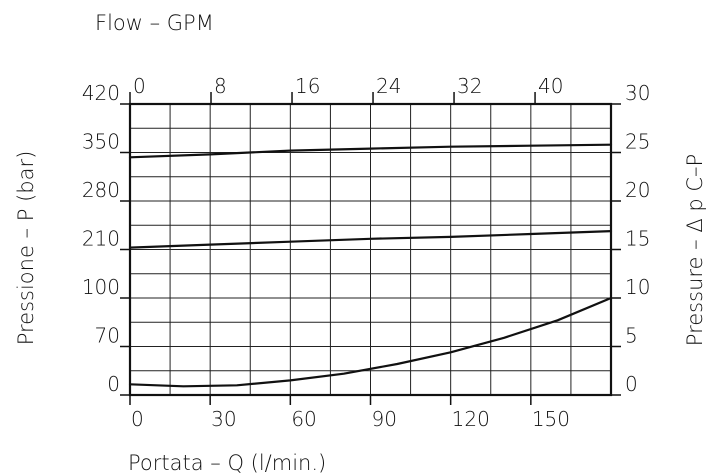 The width and height of the screenshot is (712, 475). What do you see at coordinates (101, 190) in the screenshot?
I see `left-tick-label: 280` at bounding box center [101, 190].